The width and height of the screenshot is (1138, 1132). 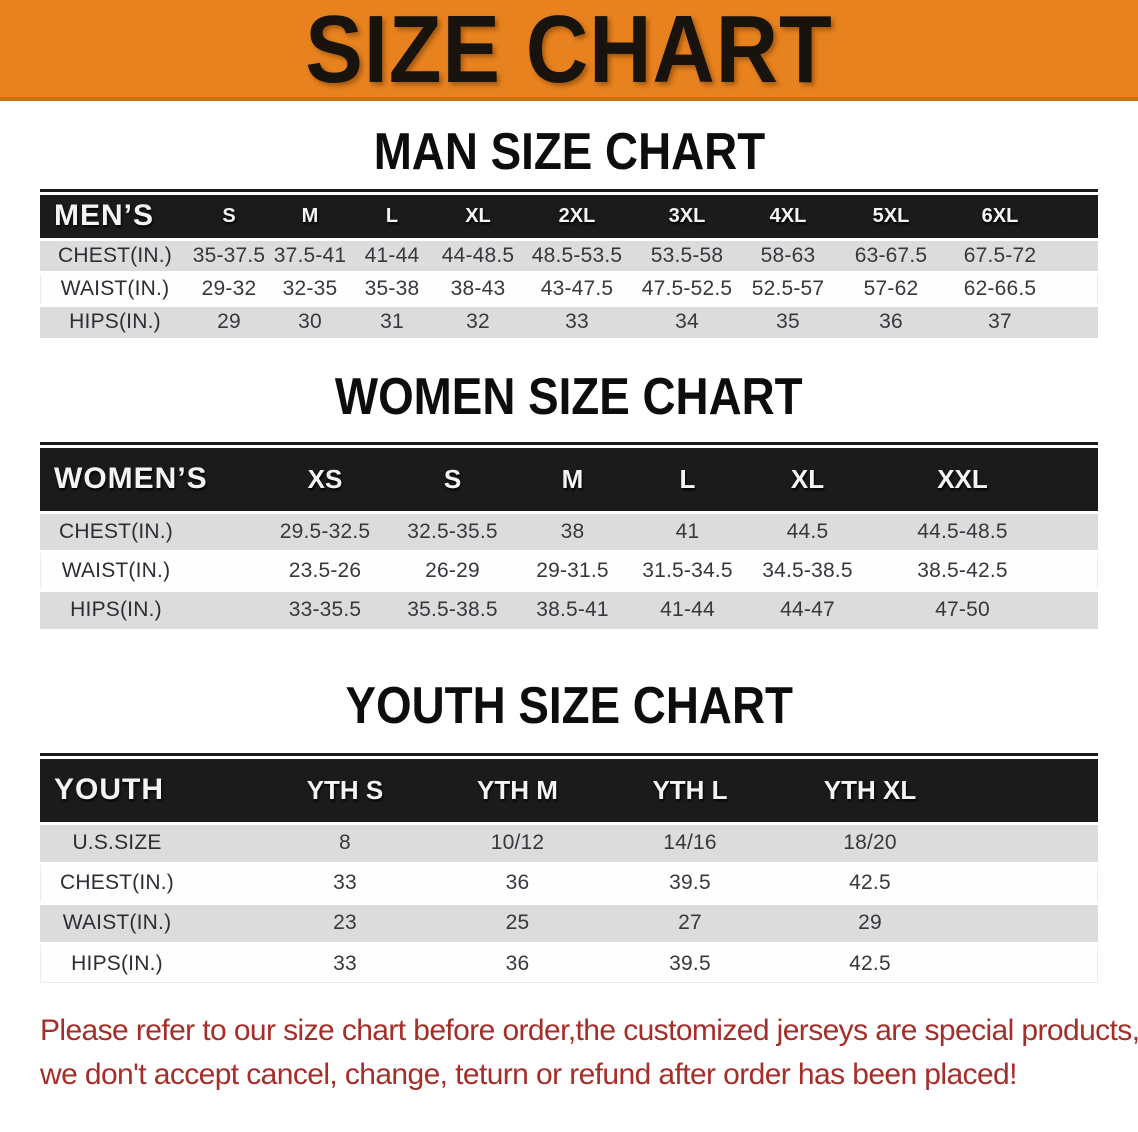 What do you see at coordinates (572, 569) in the screenshot?
I see `size-value-cell: 29-31.5` at bounding box center [572, 569].